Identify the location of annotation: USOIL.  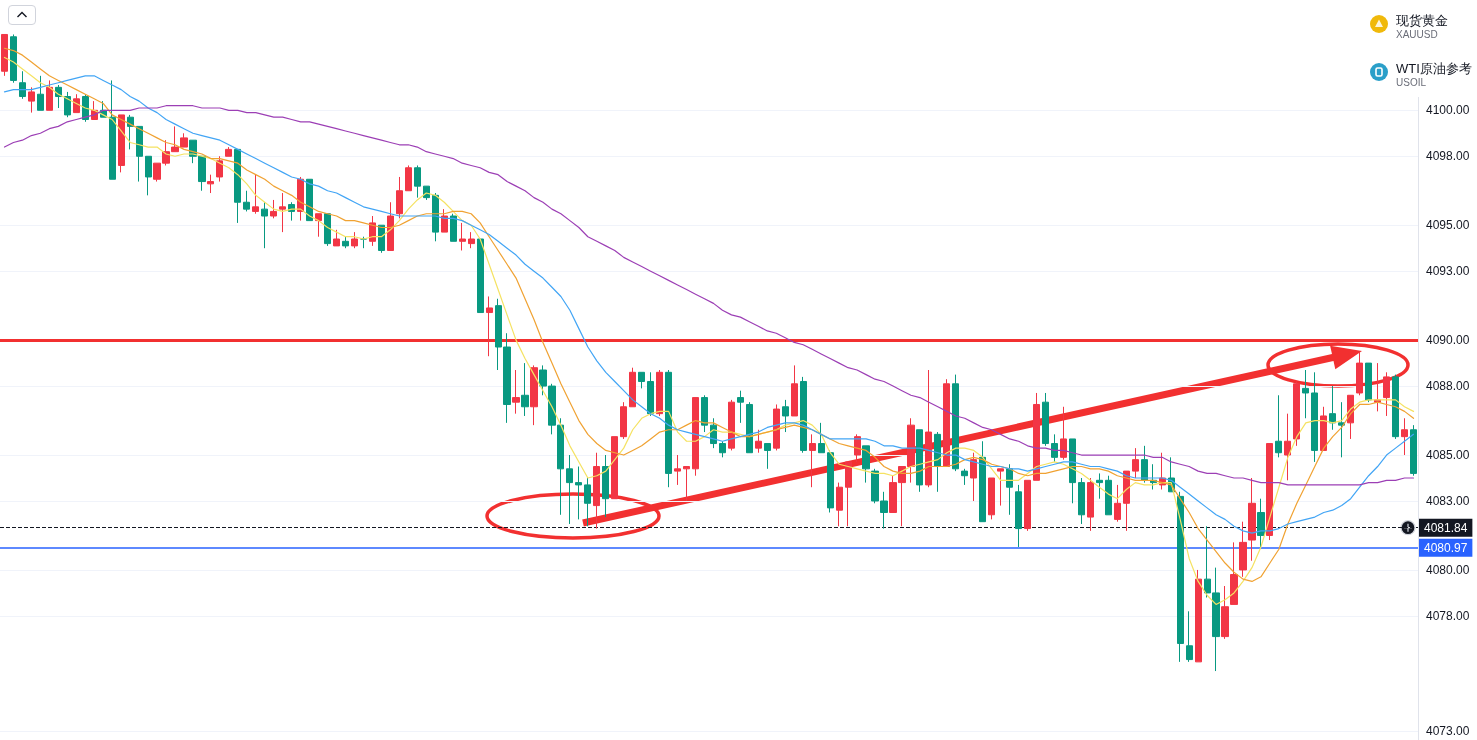
(1411, 82).